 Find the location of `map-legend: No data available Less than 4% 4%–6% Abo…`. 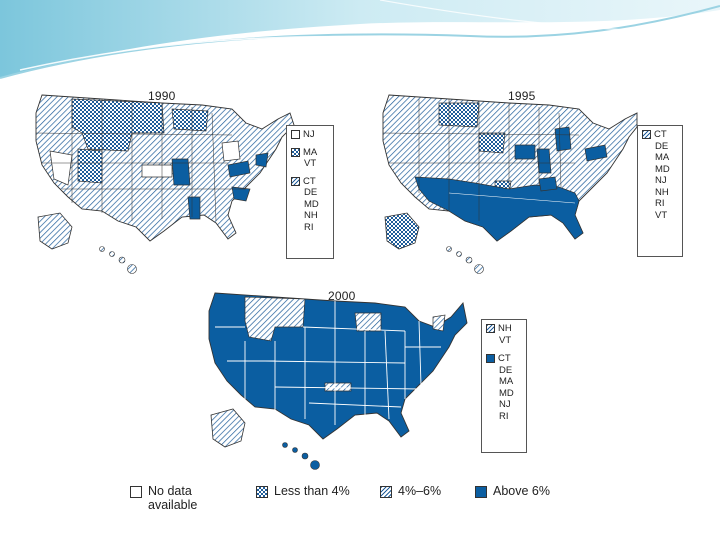

map-legend: No data available Less than 4% 4%–6% Abo… is located at coordinates (360, 499).